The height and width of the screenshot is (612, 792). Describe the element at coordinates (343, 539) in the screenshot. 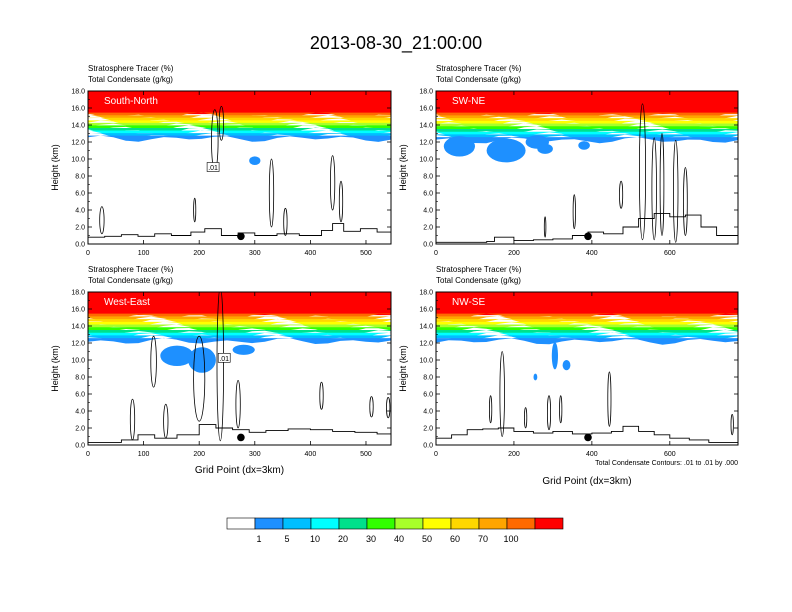

I see `legend-label: 20` at that location.